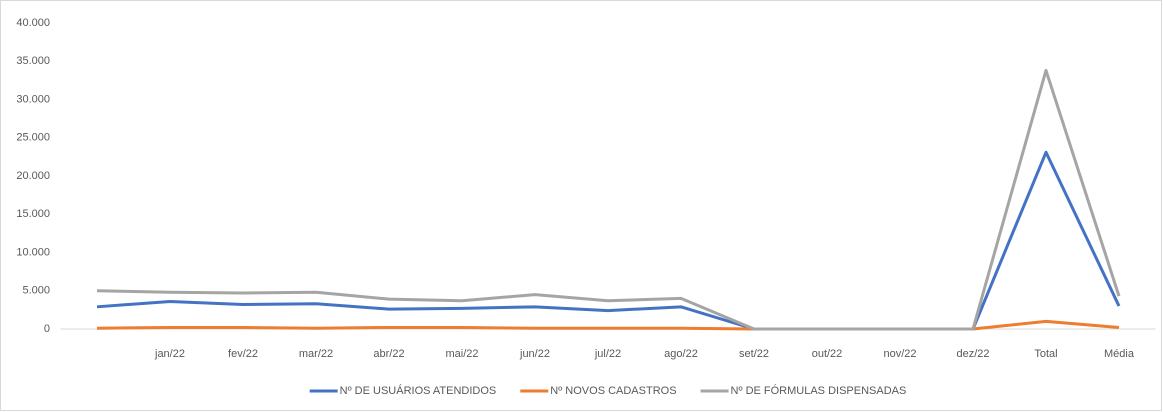 This screenshot has height=412, width=1163. What do you see at coordinates (418, 390) in the screenshot?
I see `legend-label: Nº DE USUÁRIOS ATENDIDOS` at bounding box center [418, 390].